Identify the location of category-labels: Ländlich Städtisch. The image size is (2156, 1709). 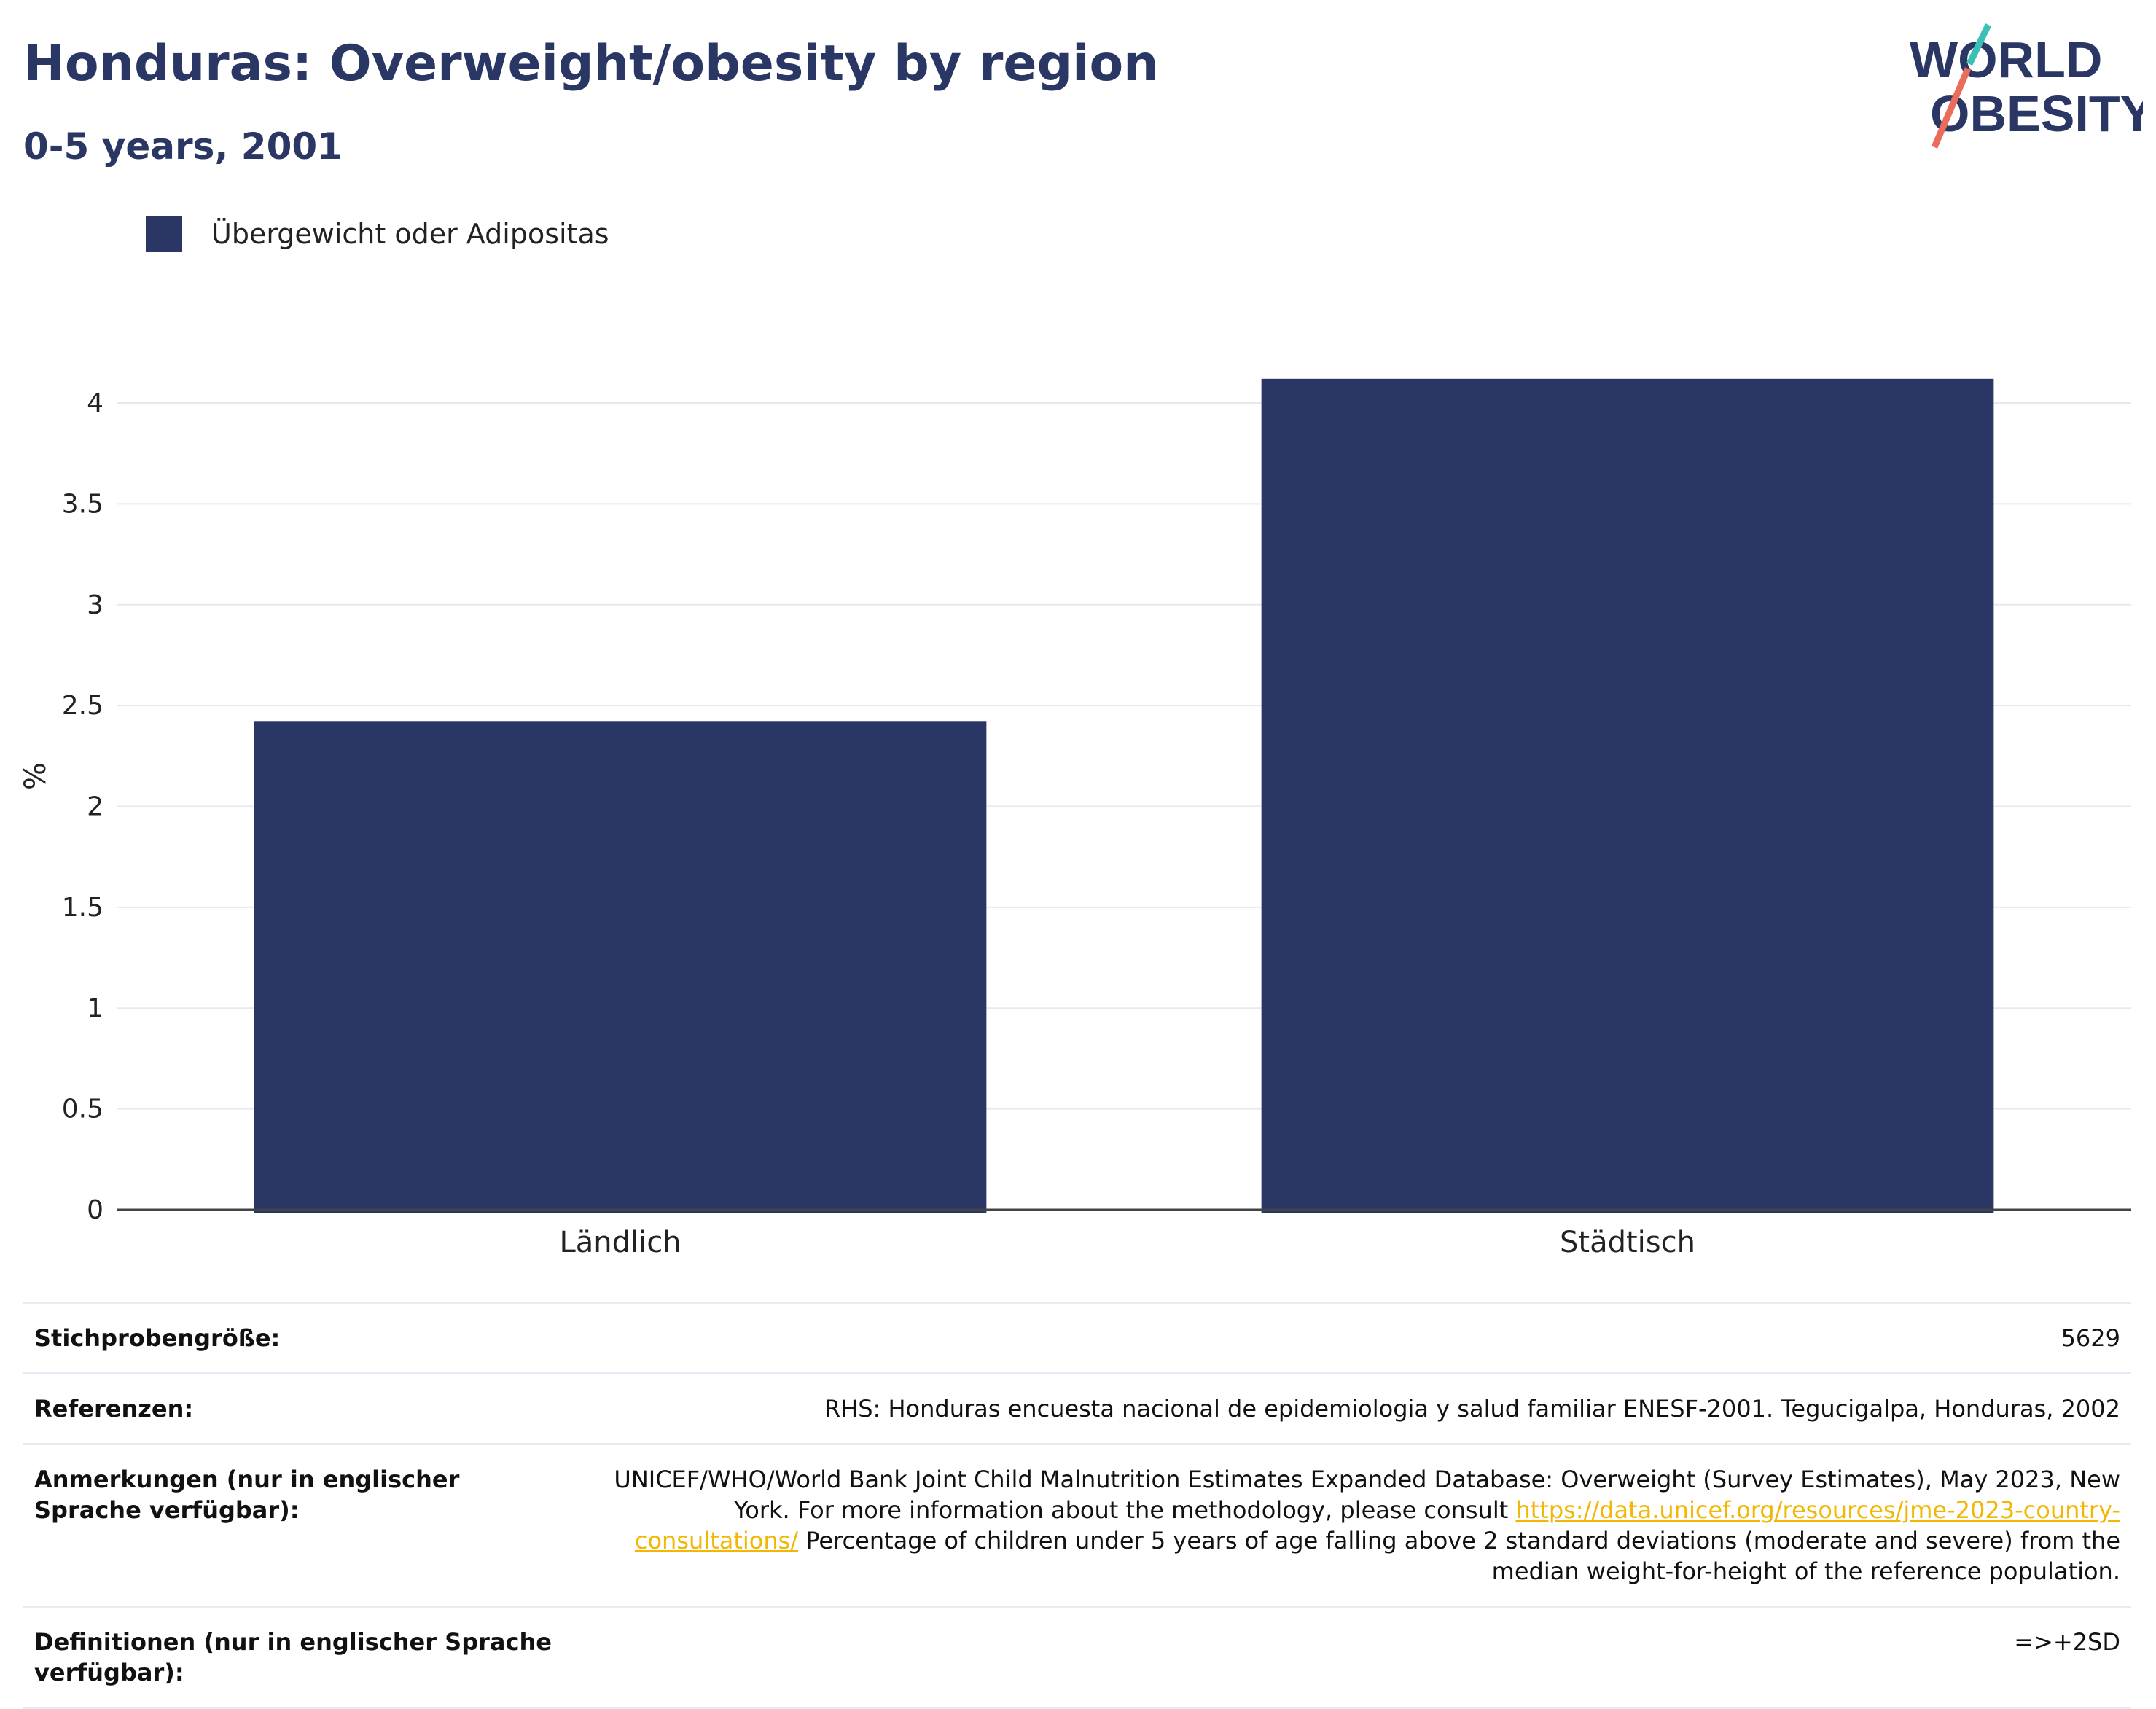
(1127, 1242).